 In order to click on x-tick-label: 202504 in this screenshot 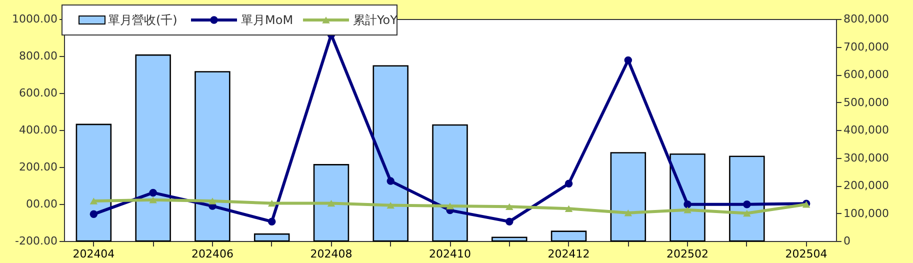, I will do `click(806, 254)`.